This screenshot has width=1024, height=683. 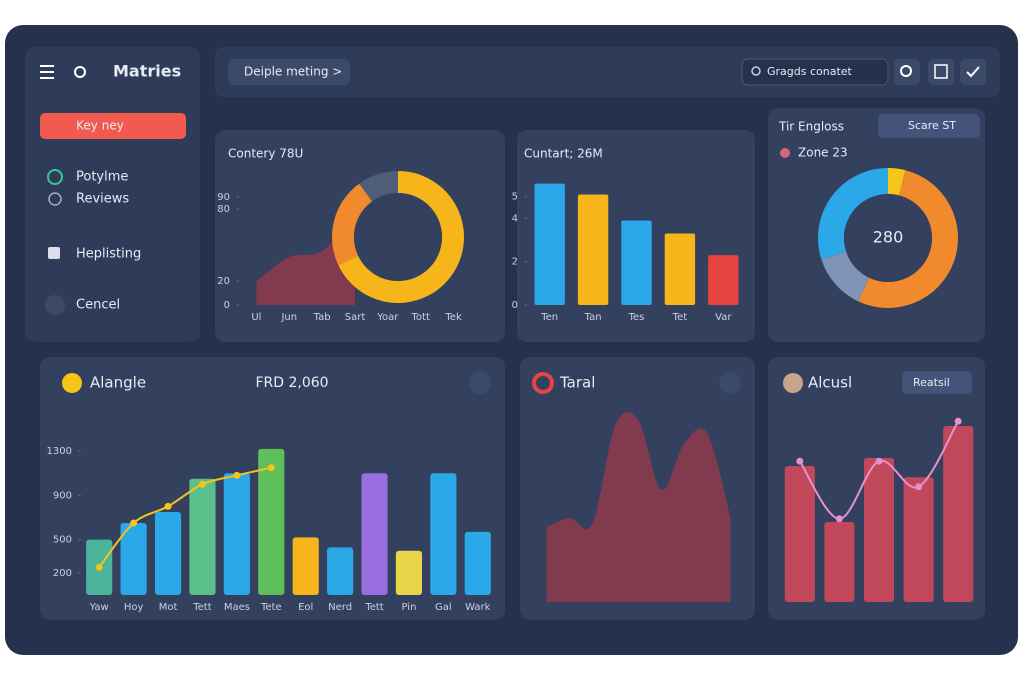 I want to click on x-tick-label: Tete, so click(x=271, y=607).